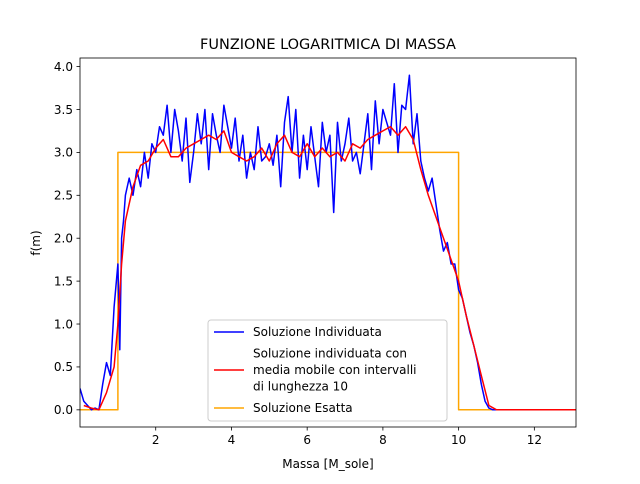  What do you see at coordinates (63, 367) in the screenshot?
I see `y-tick-label: 0.5` at bounding box center [63, 367].